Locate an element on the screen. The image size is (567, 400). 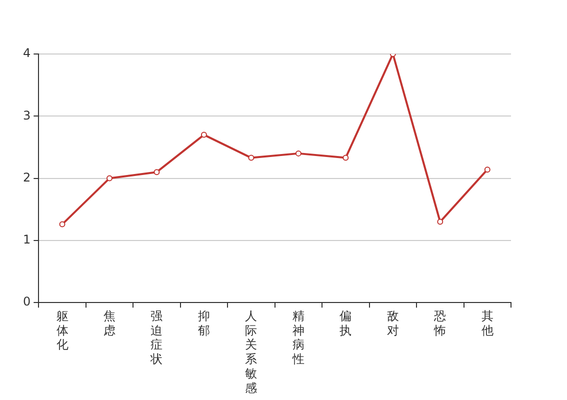
y-tick-label: 2 is located at coordinates (26, 177).